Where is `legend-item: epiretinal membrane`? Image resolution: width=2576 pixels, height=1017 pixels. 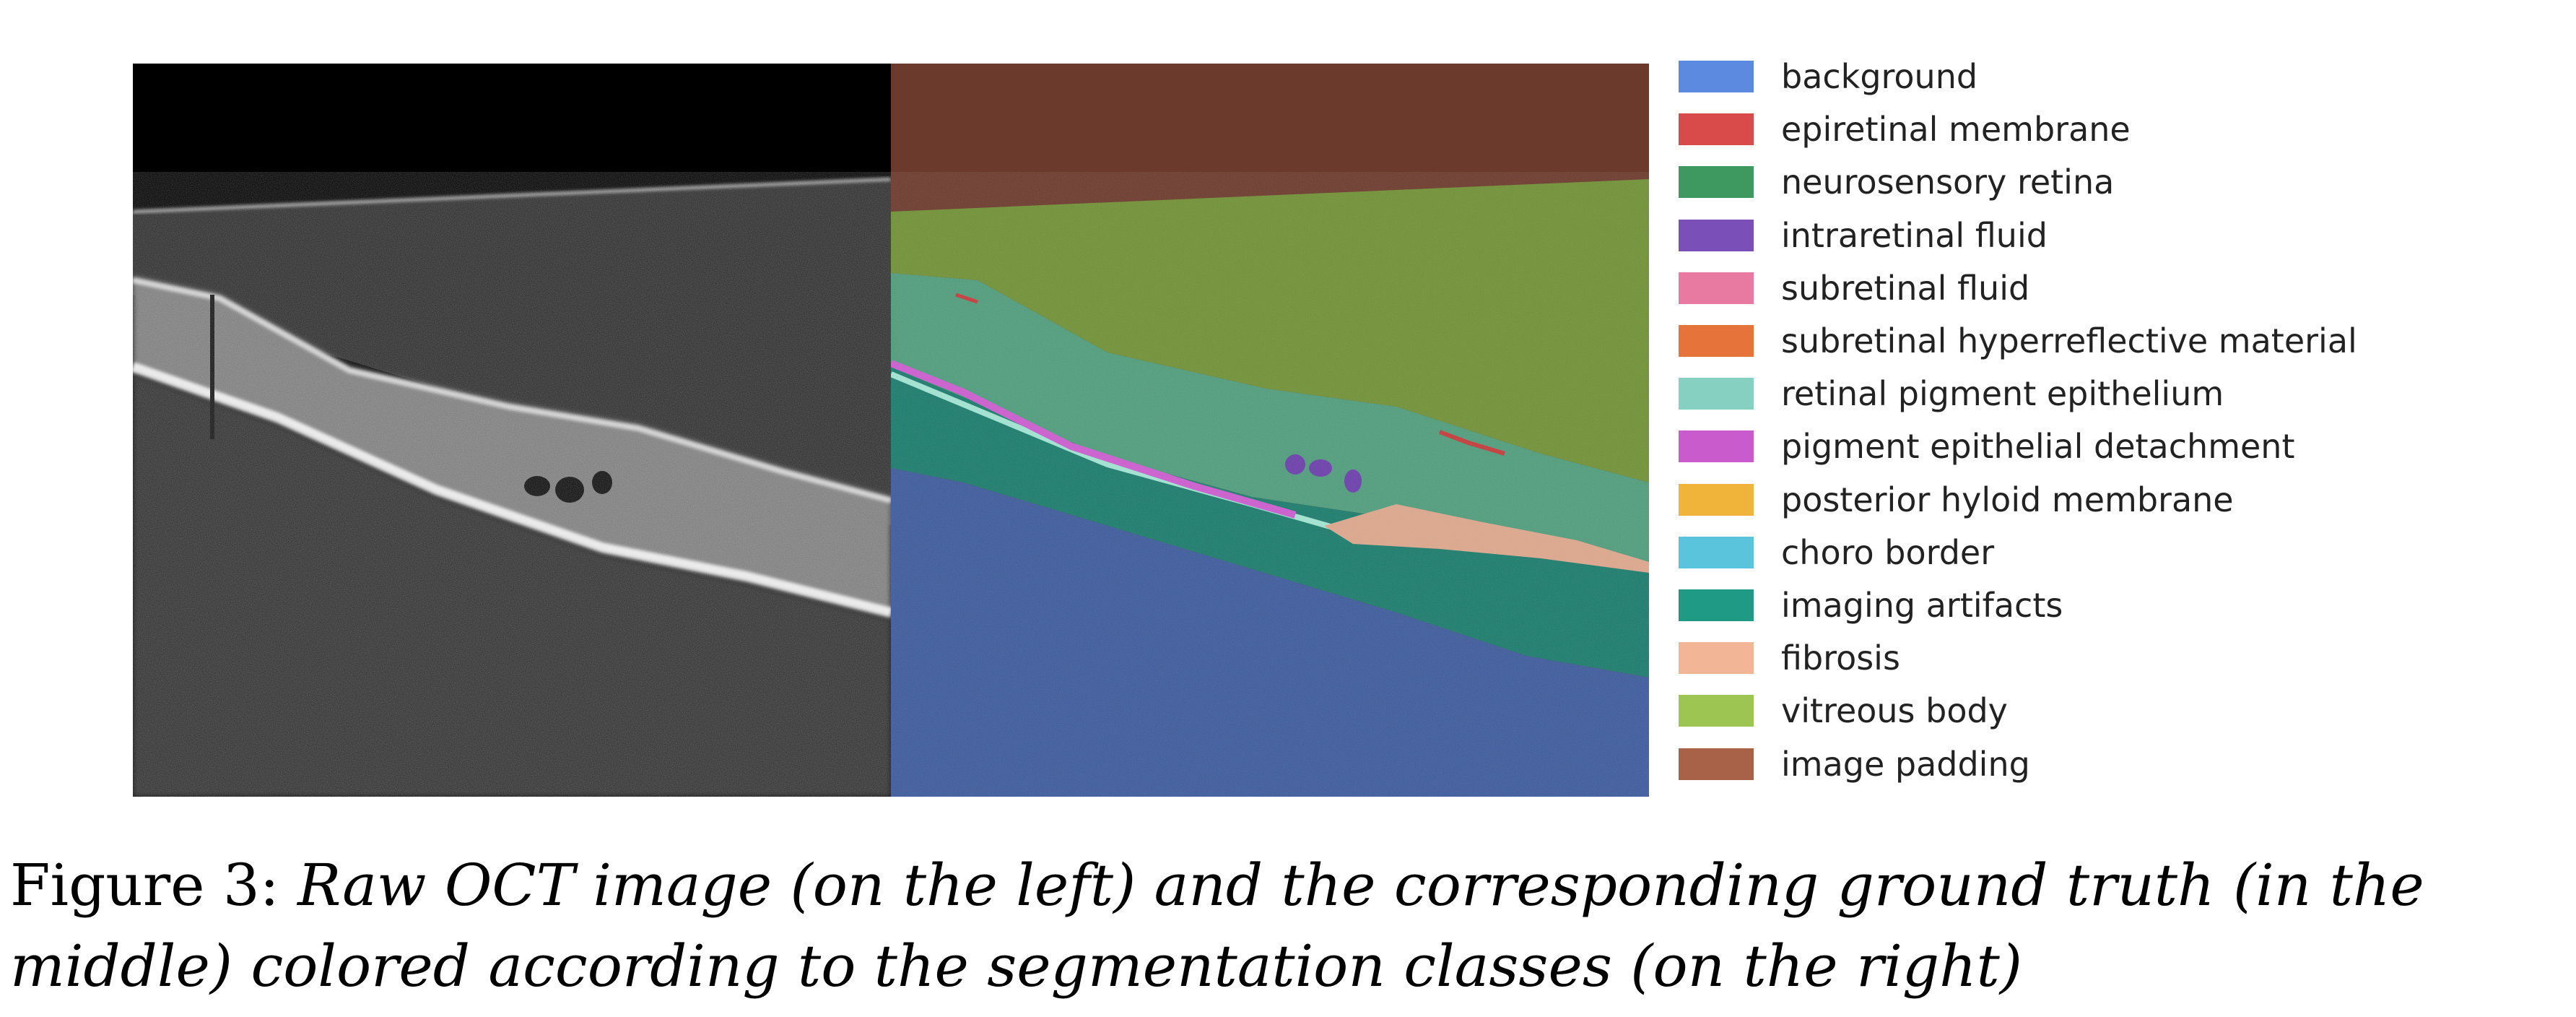
legend-item: epiretinal membrane is located at coordinates (2119, 131).